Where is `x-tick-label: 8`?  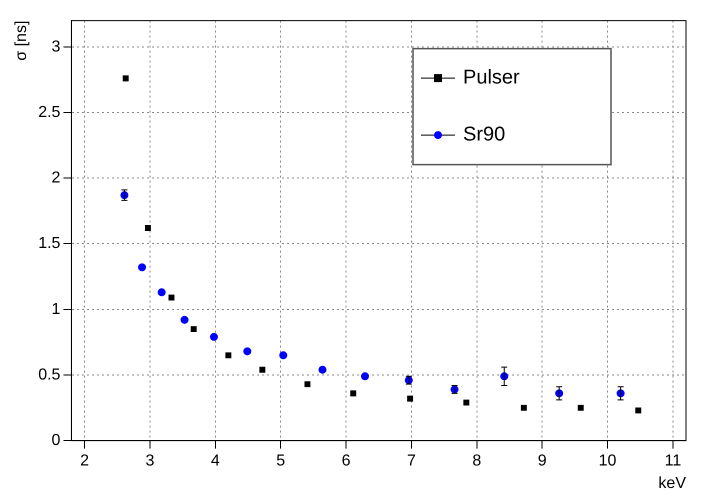 x-tick-label: 8 is located at coordinates (477, 461).